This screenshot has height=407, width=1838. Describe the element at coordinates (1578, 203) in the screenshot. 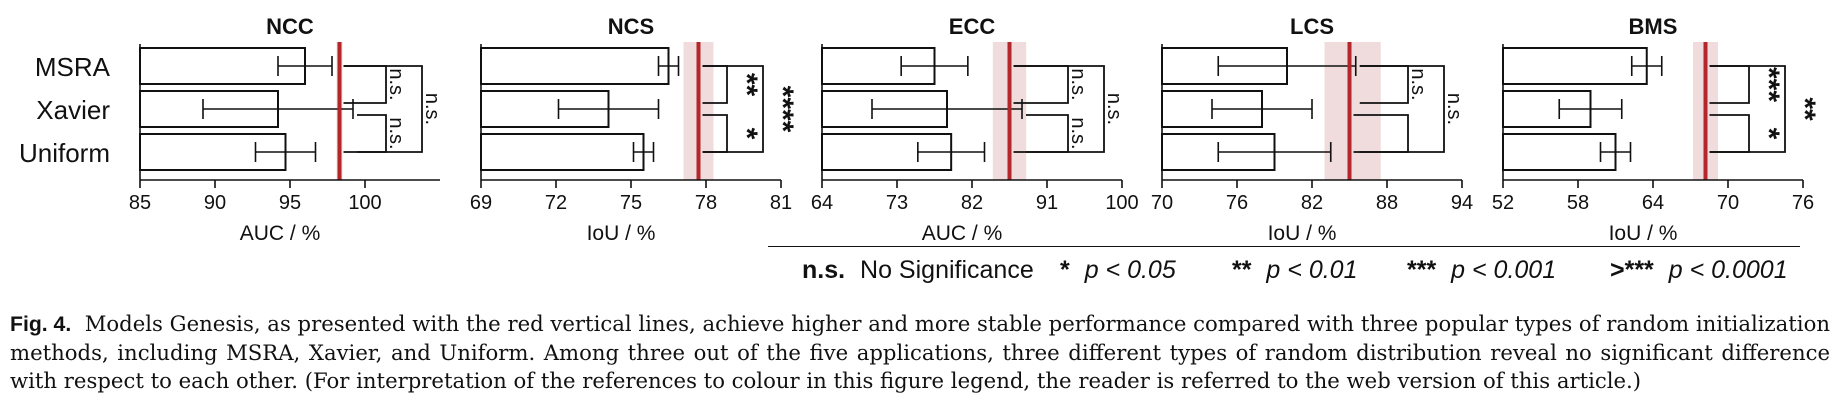

I see `x-tick-label: 58` at that location.